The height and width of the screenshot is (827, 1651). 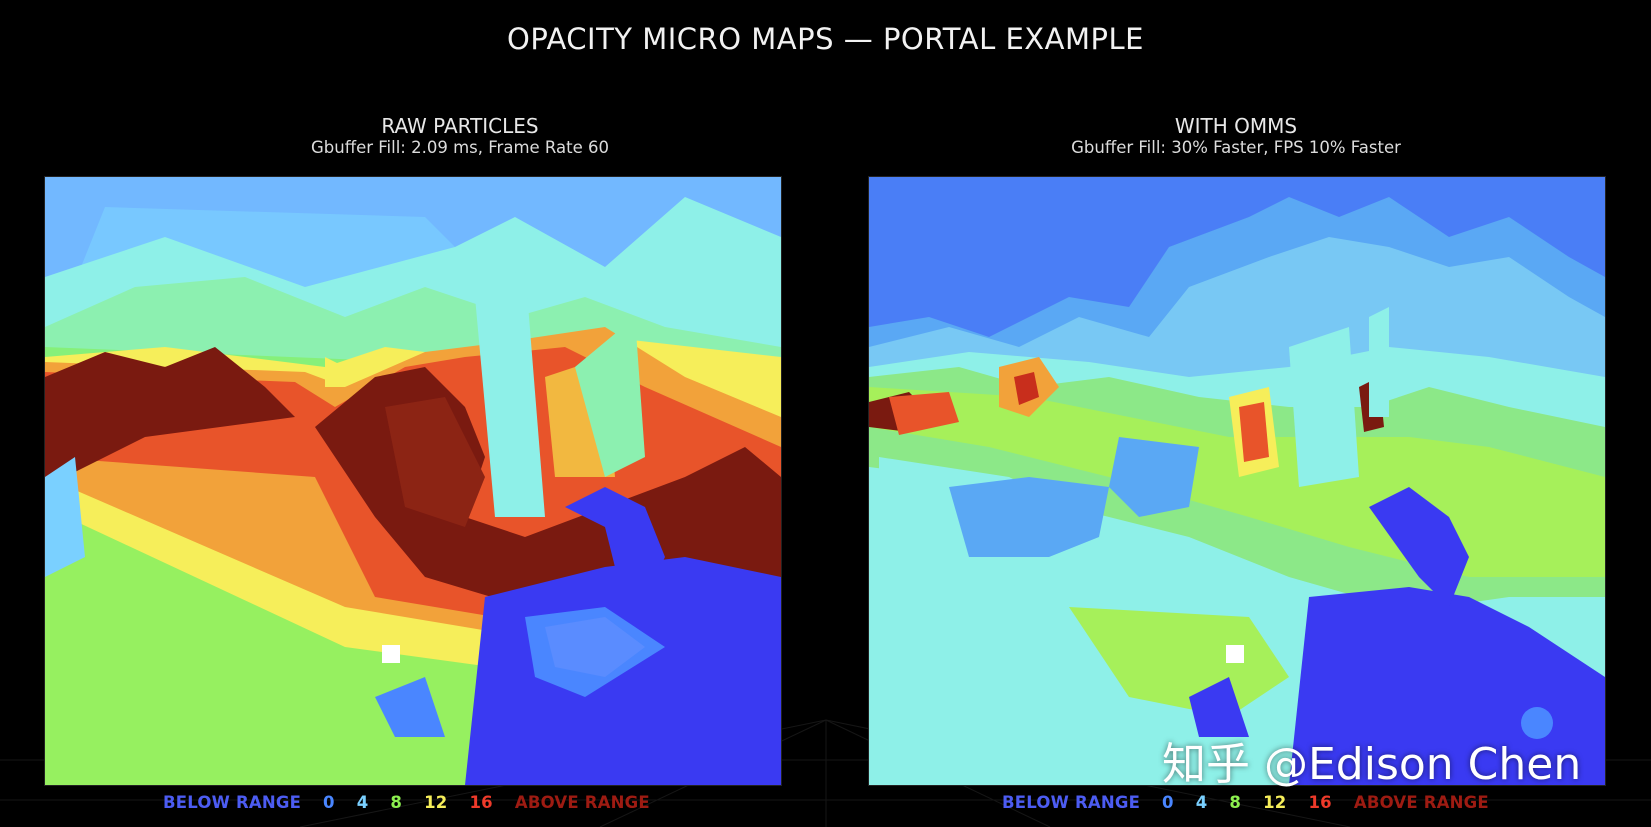 I want to click on page-title: OPACITY MICRO MAPS — PORTAL EXAMPLE, so click(x=825, y=39).